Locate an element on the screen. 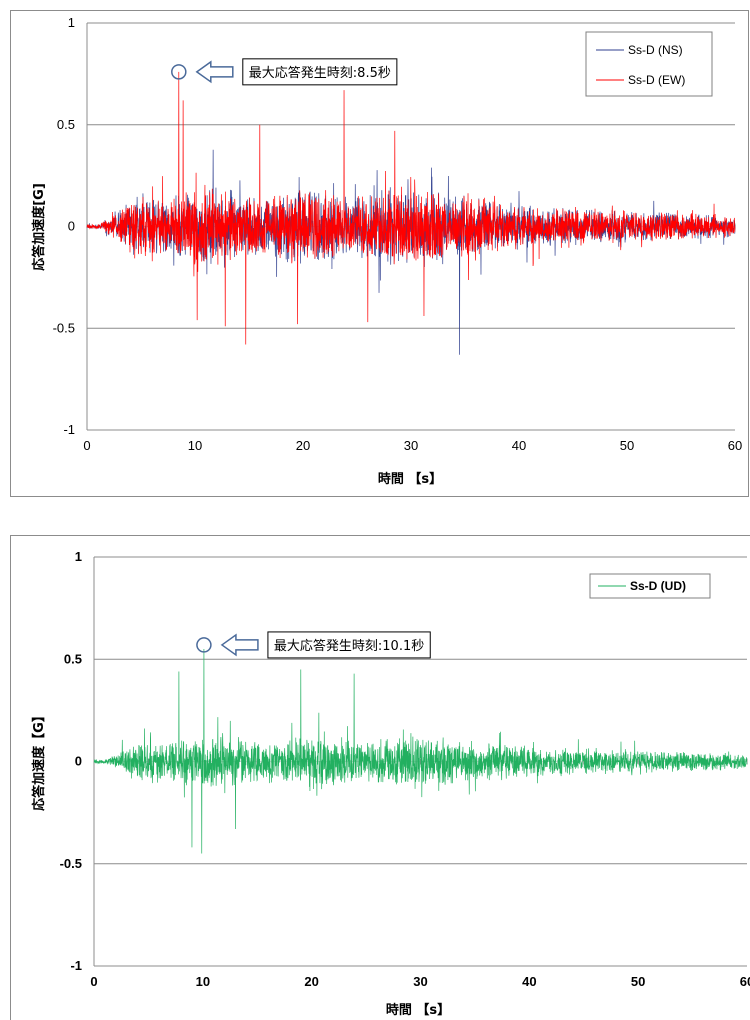  chart-2-annotation: 最大応答発生時刻:10.1秒 is located at coordinates (313, 645).